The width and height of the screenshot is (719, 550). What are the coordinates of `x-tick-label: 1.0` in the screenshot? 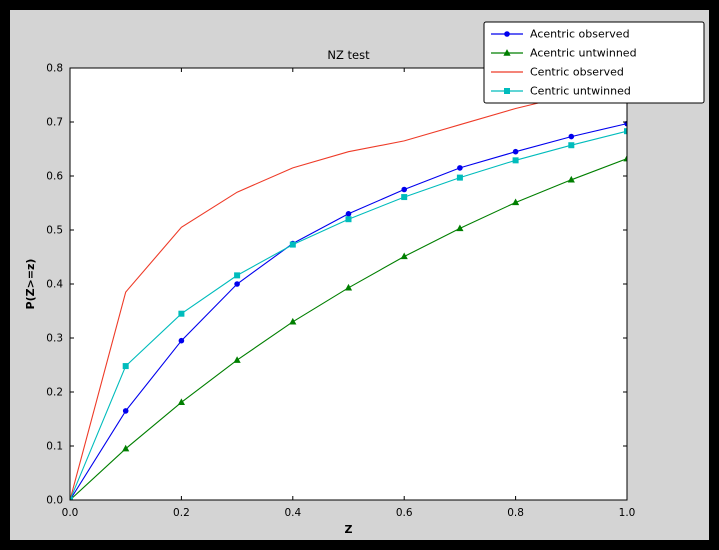 It's located at (627, 513).